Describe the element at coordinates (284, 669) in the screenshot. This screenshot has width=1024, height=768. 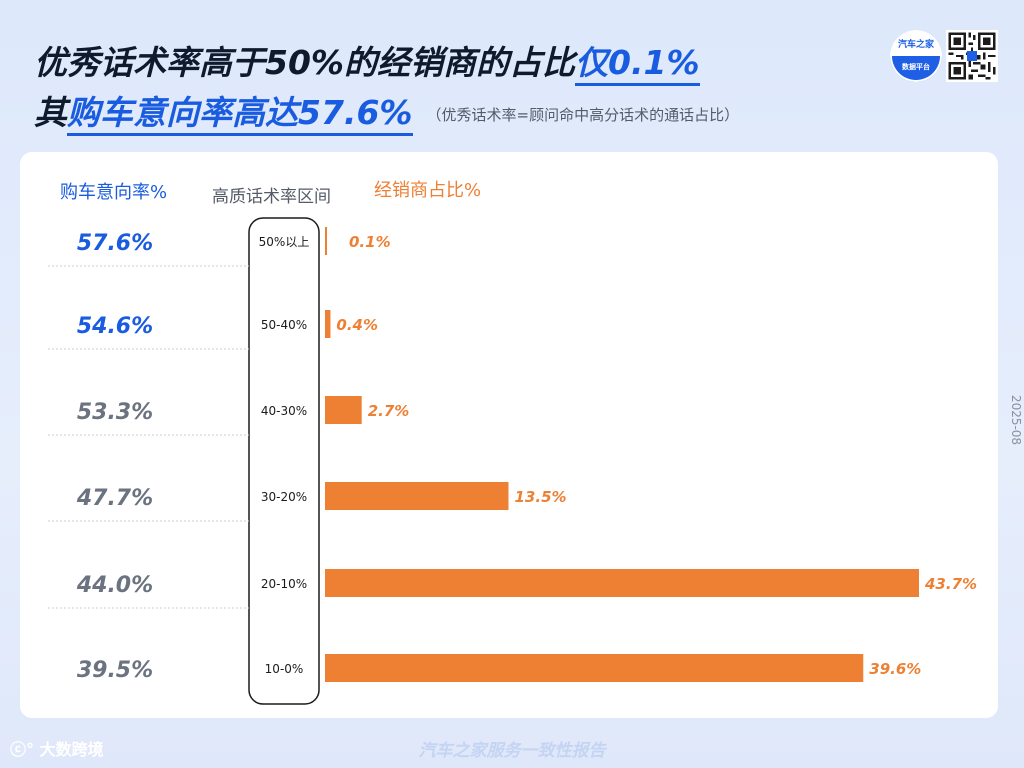
I see `quality-range-label: 10-0%` at that location.